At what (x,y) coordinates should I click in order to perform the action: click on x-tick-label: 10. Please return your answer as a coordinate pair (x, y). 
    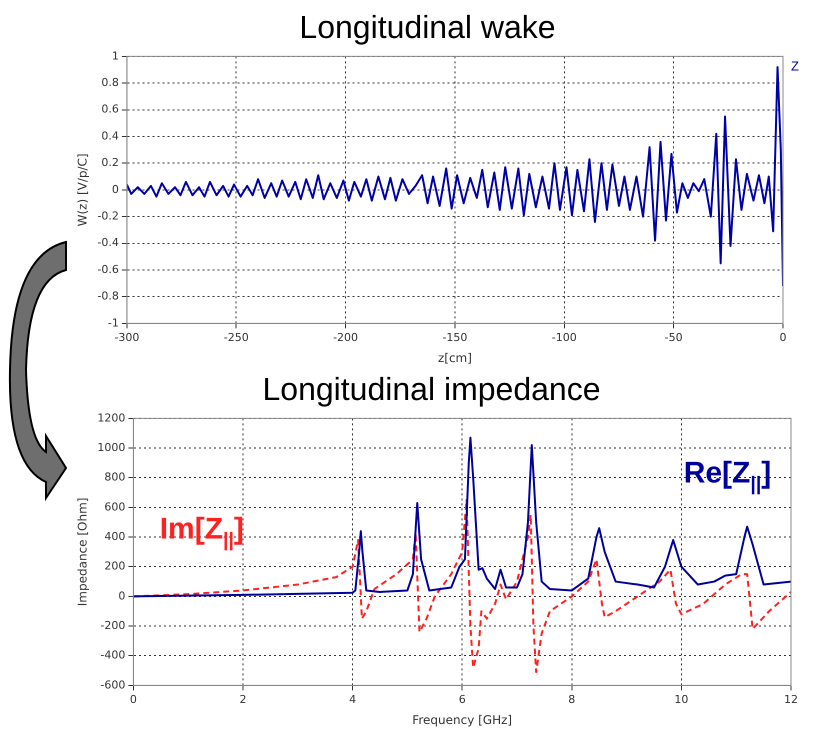
    Looking at the image, I should click on (681, 699).